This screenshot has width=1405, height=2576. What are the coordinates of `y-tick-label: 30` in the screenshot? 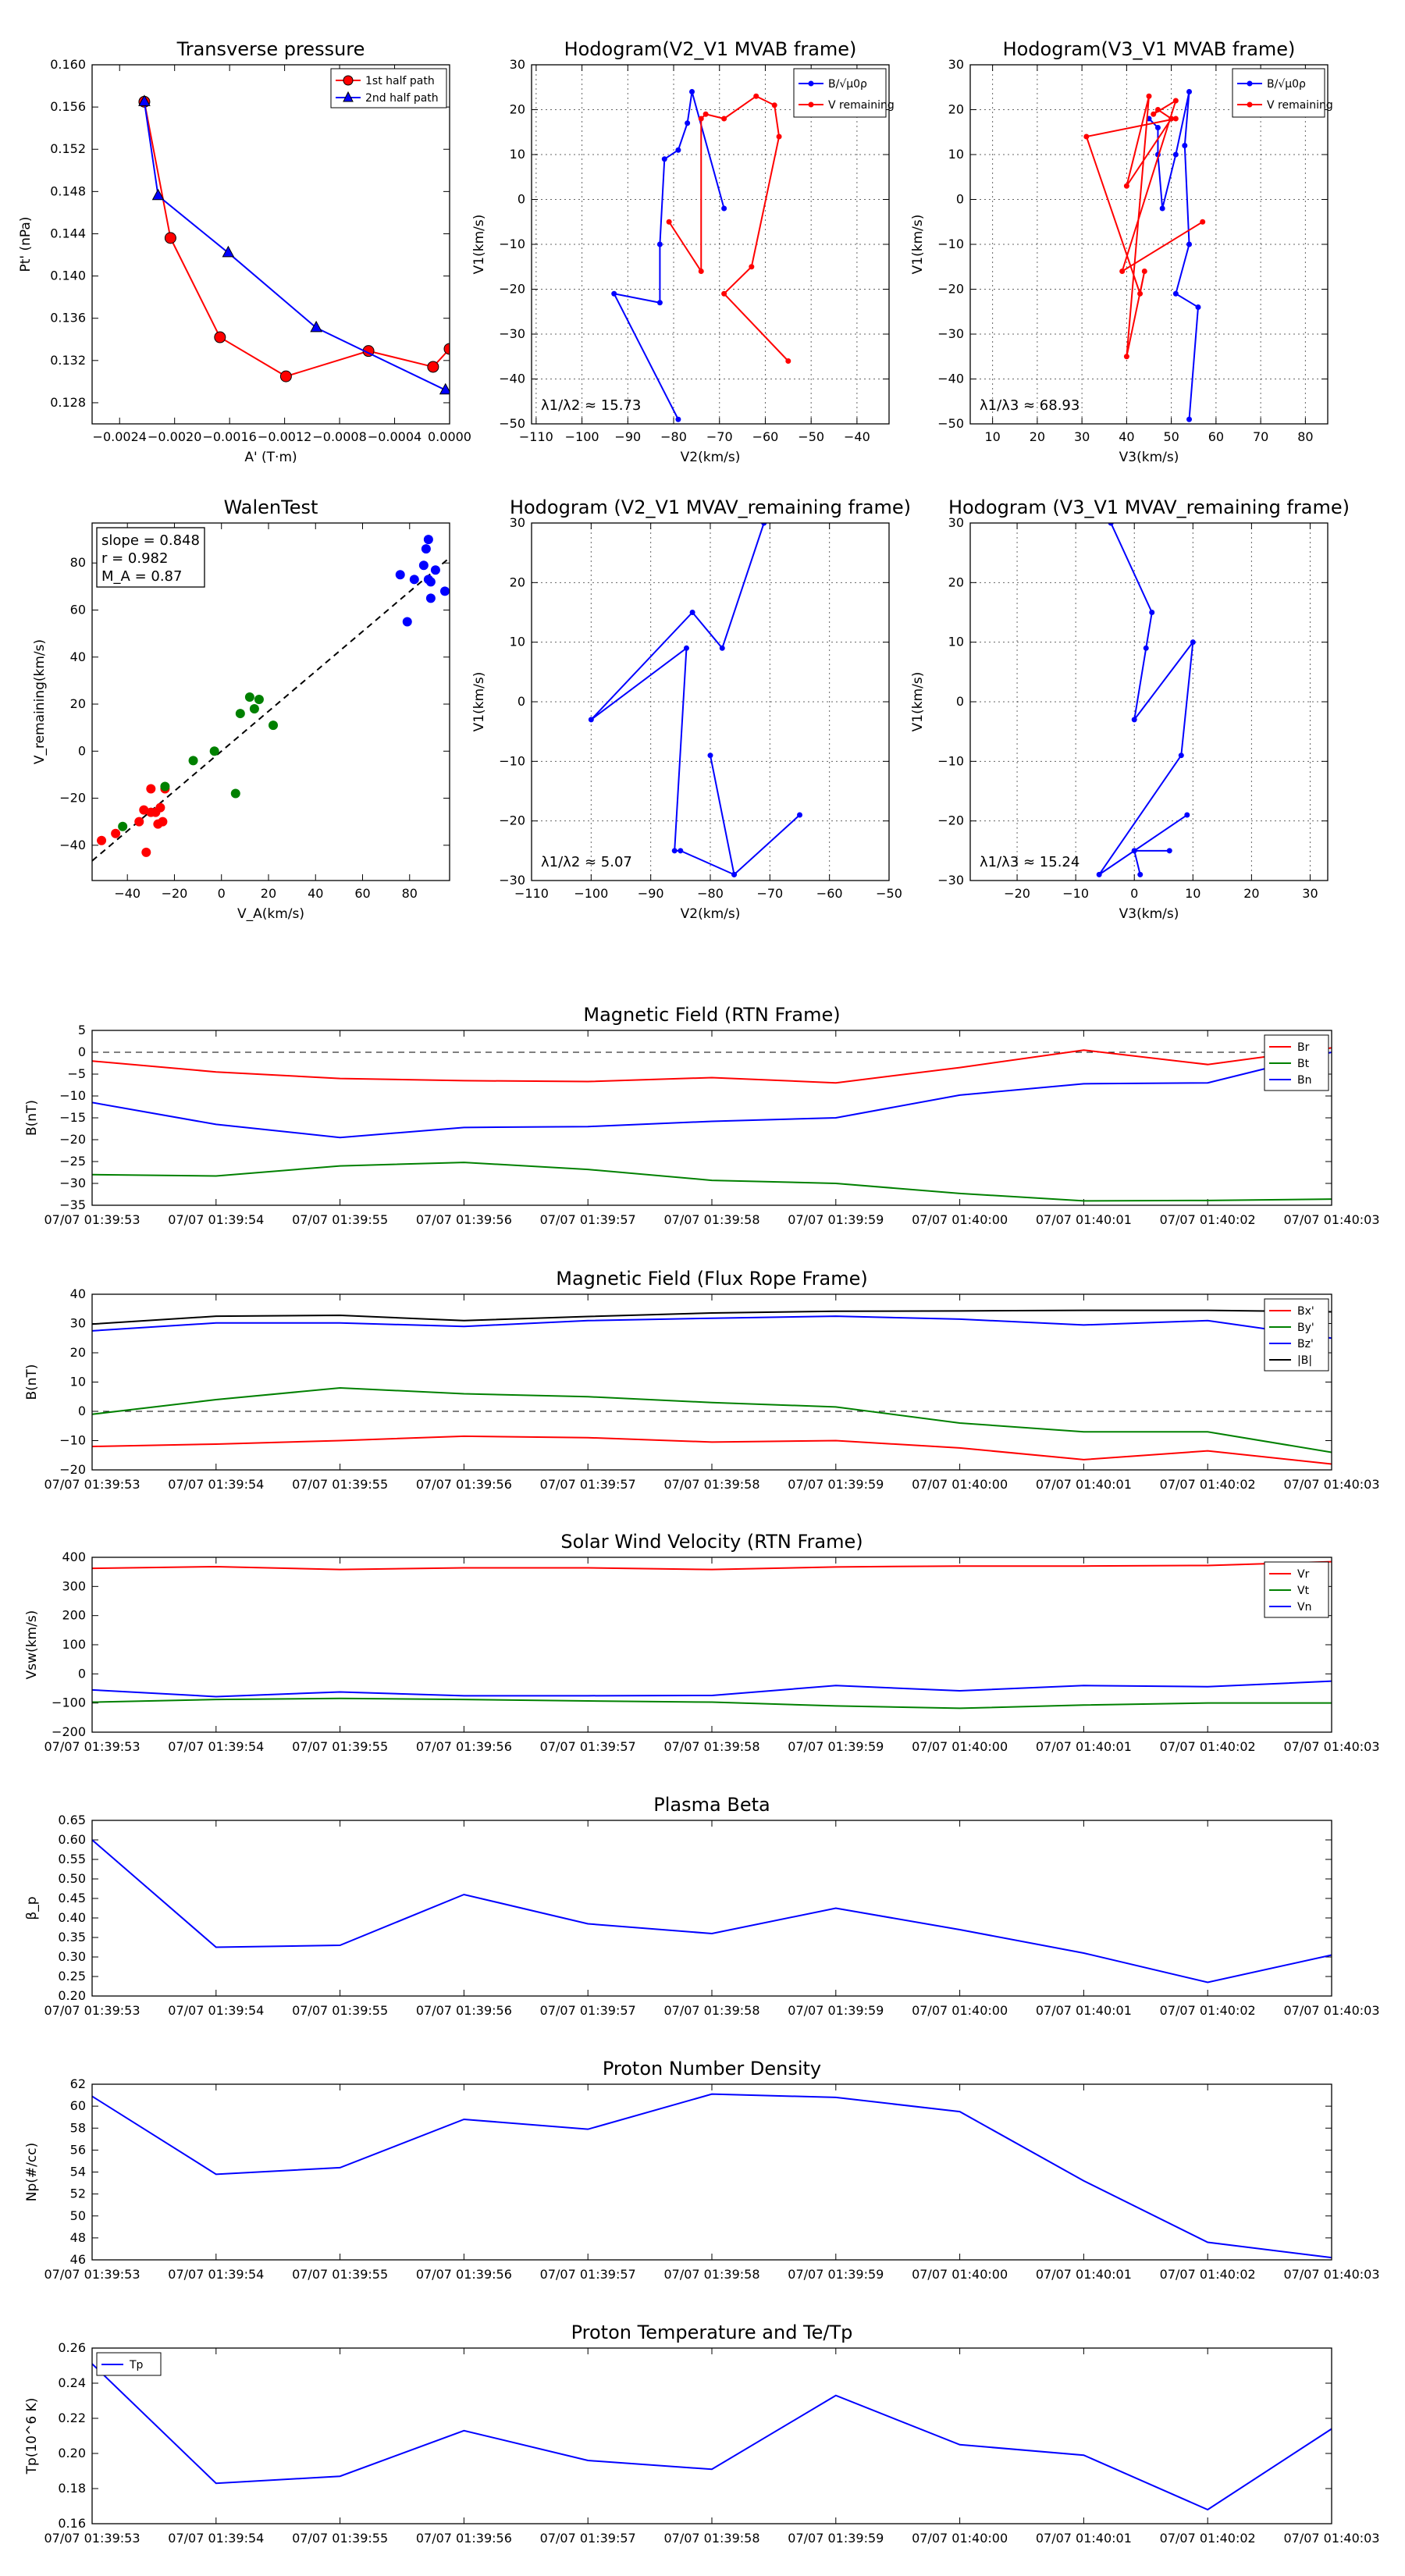 It's located at (517, 522).